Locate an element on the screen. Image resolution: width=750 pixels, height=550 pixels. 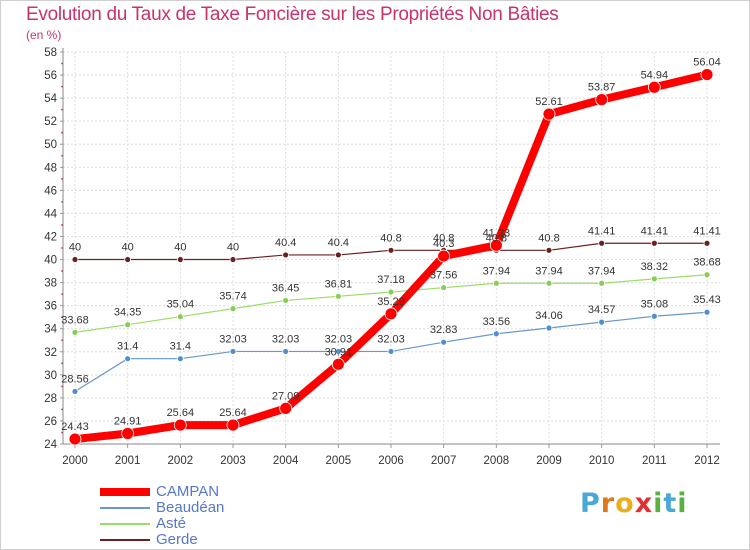
legend-item-campan: CAMPAN is located at coordinates (200, 491).